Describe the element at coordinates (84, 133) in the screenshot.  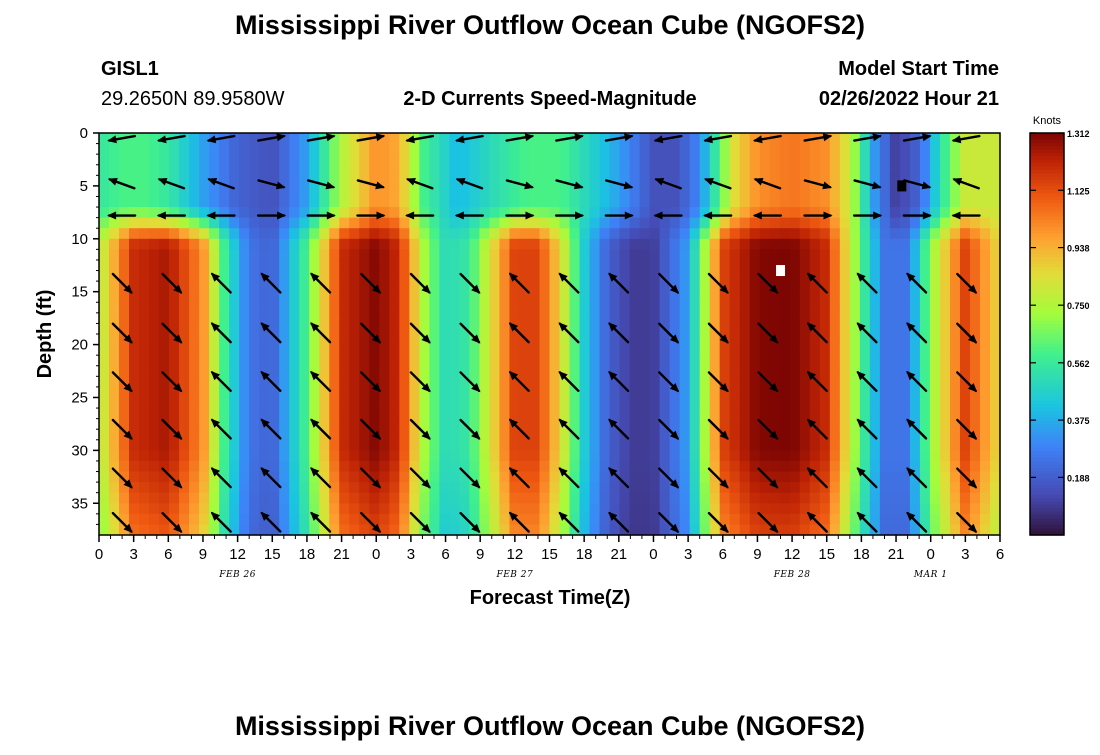
I see `y-tick-label: 0` at that location.